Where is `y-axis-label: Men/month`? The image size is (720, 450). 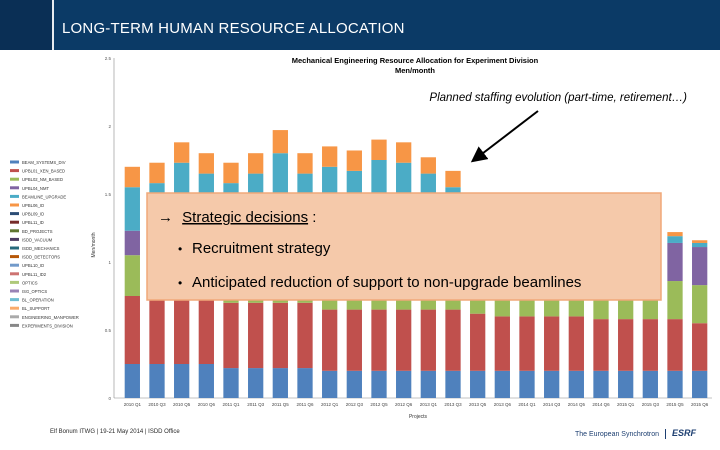 y-axis-label: Men/month is located at coordinates (94, 244).